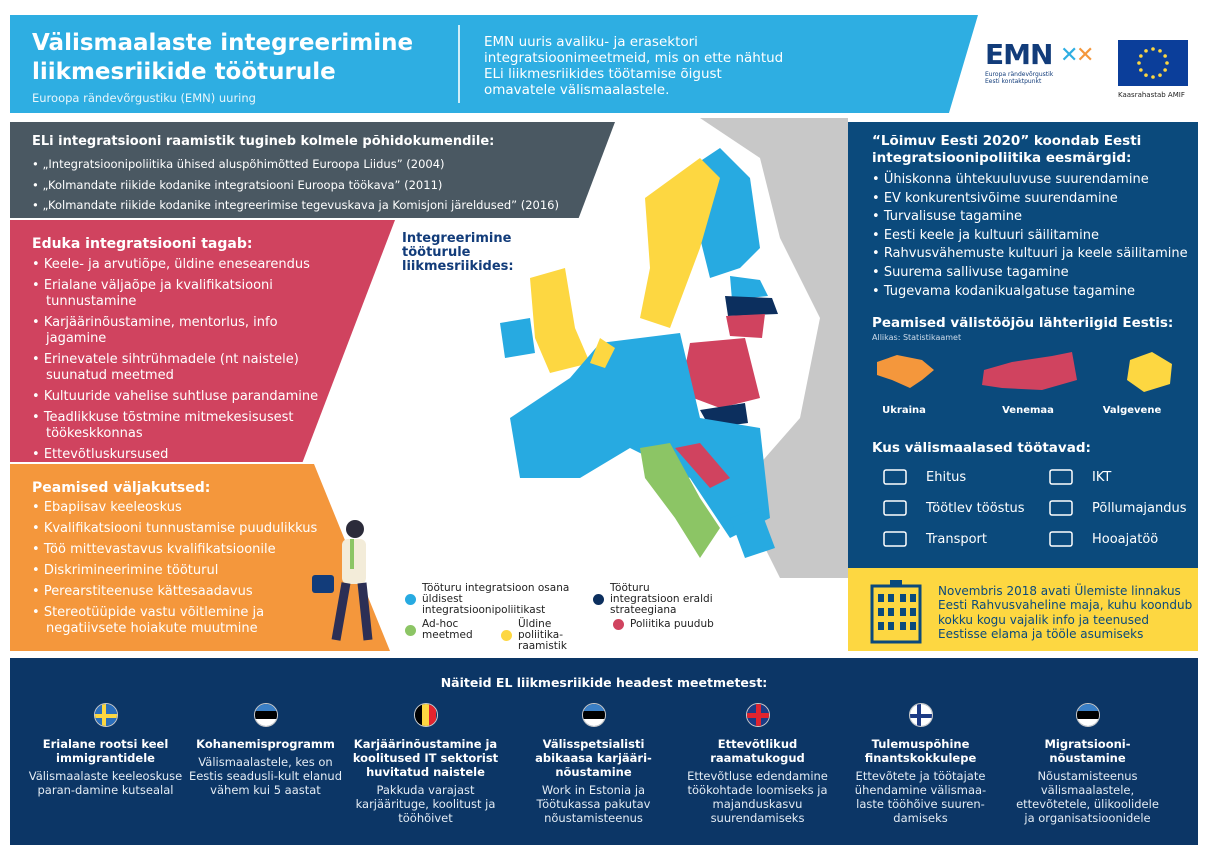 The image size is (1208, 858). What do you see at coordinates (1019, 54) in the screenshot?
I see `emn-logo-text: EMN` at bounding box center [1019, 54].